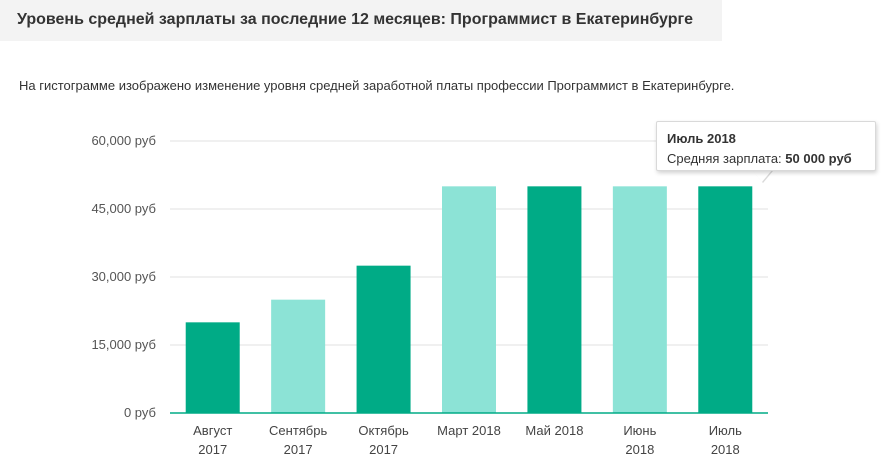  I want to click on x-tick-label: Июль 2018, so click(725, 440).